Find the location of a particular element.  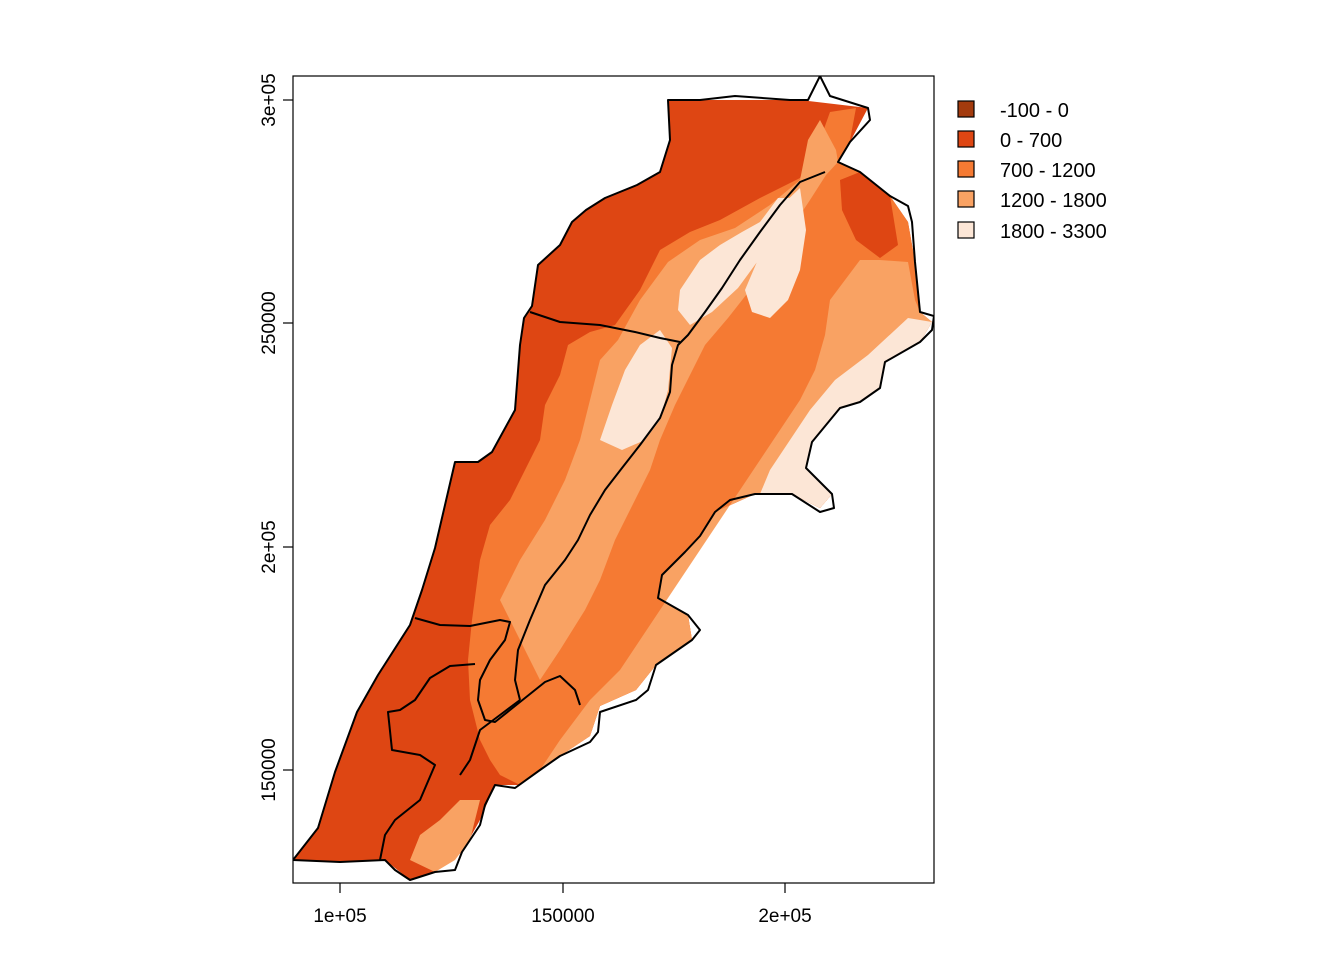

district-line-valley-west is located at coordinates (670, 436).